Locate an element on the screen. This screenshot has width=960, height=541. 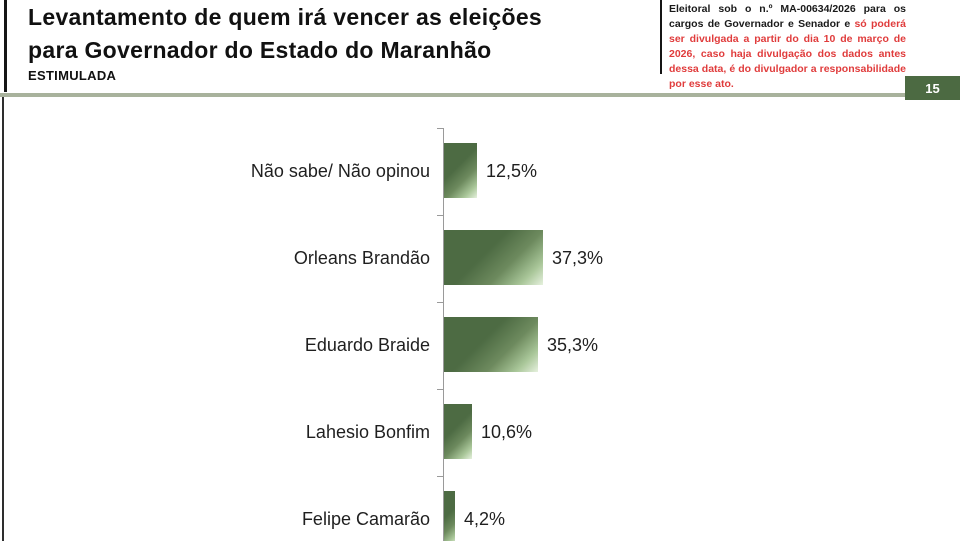
category-label: Orleans Brandão is located at coordinates (361, 258).